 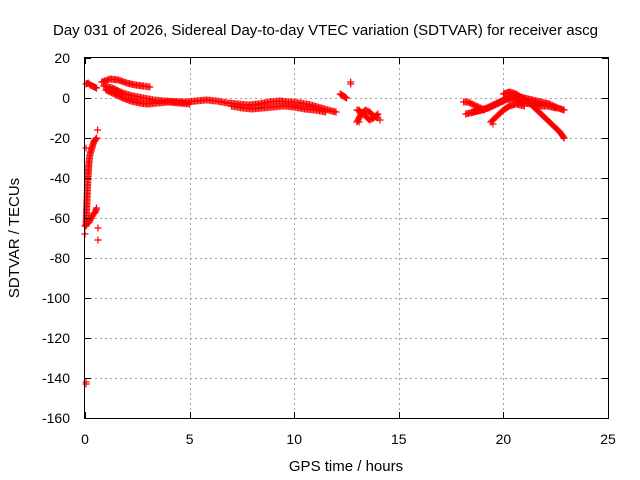 I want to click on y-tick-label: 20, so click(x=62, y=58).